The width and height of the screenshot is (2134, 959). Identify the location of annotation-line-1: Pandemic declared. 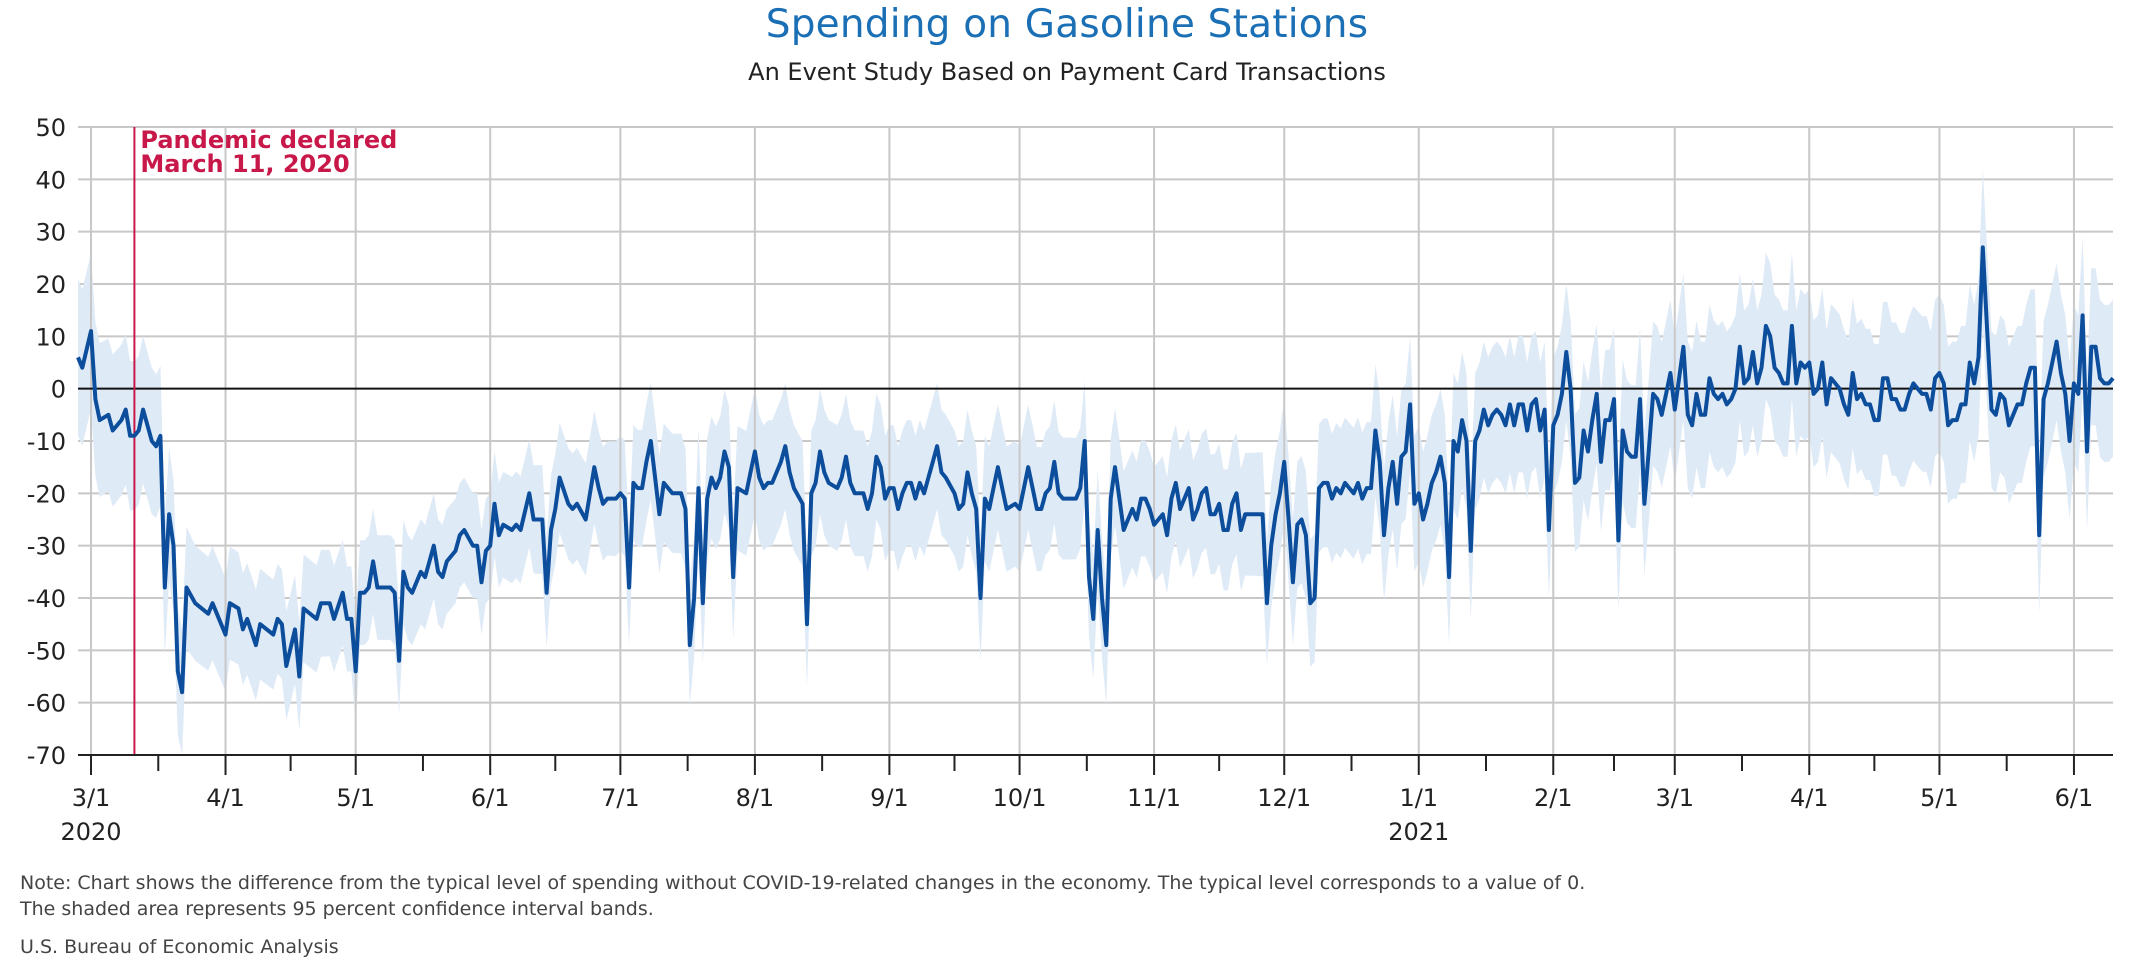
(268, 140).